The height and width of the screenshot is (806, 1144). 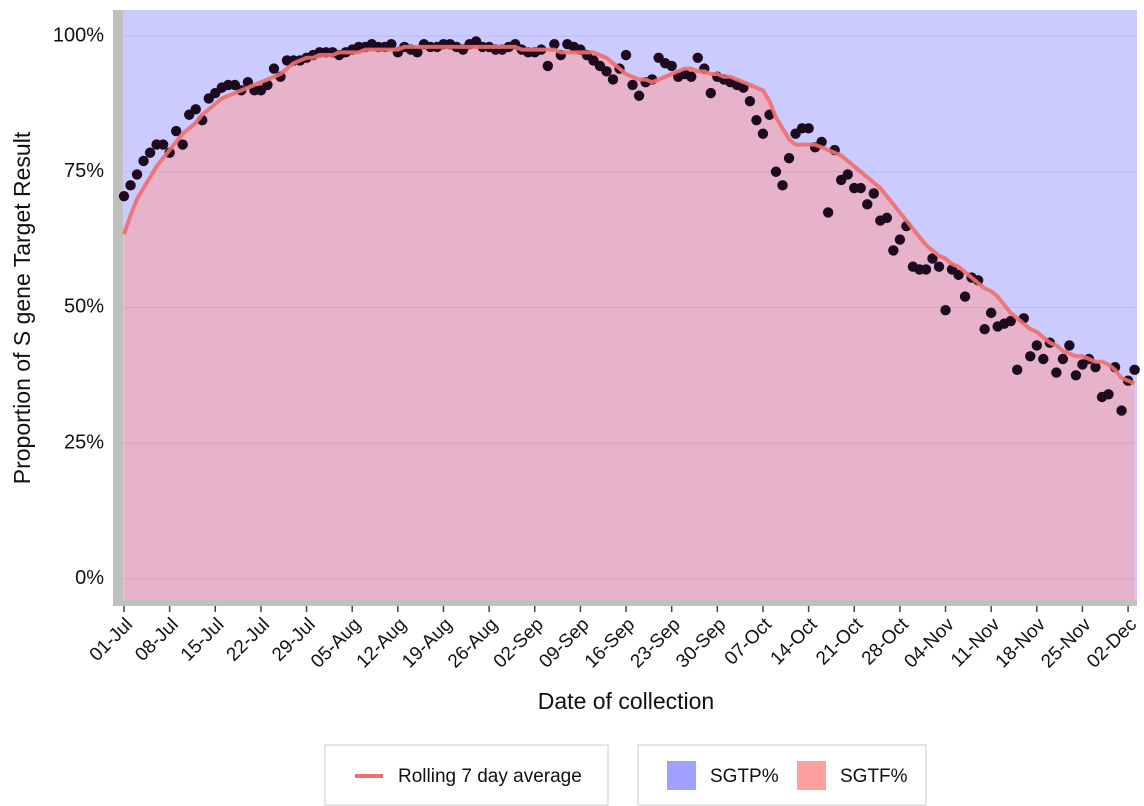 I want to click on x-axis, so click(x=625, y=603).